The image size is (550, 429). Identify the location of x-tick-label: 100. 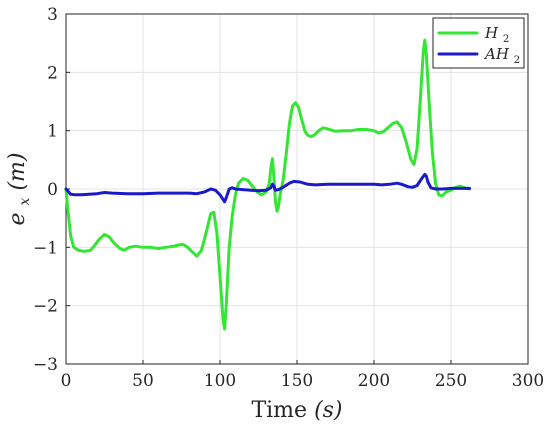
(220, 381).